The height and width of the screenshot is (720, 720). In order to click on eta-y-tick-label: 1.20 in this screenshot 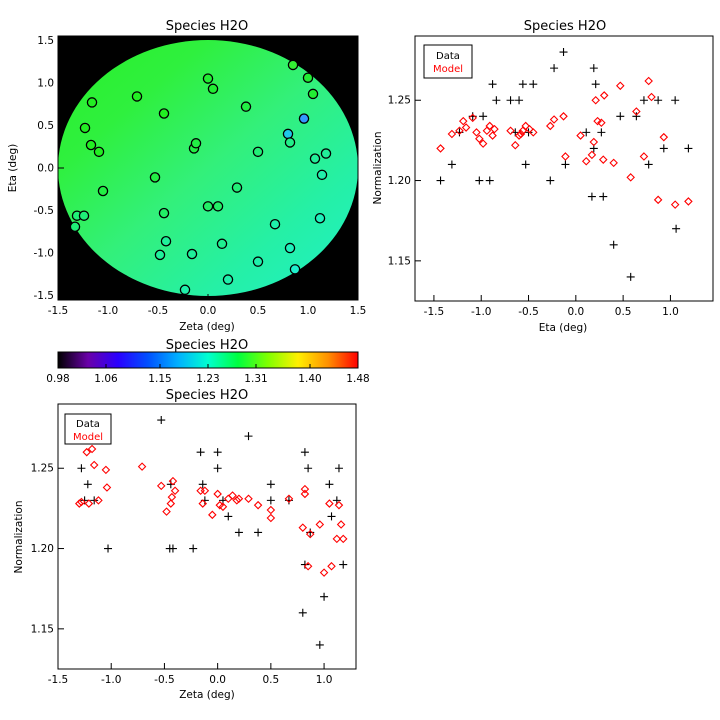, I will do `click(399, 181)`.